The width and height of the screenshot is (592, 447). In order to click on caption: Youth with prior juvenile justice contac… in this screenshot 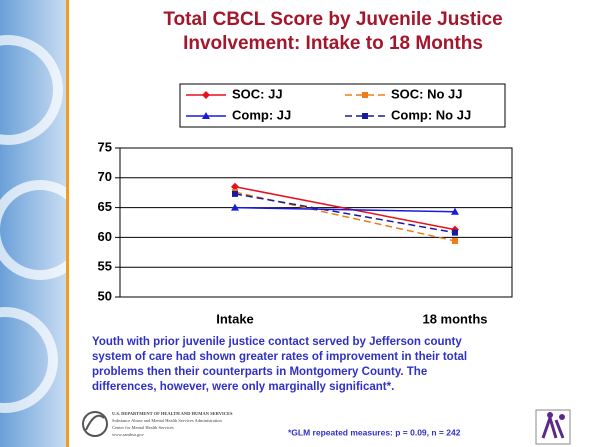, I will do `click(279, 364)`.